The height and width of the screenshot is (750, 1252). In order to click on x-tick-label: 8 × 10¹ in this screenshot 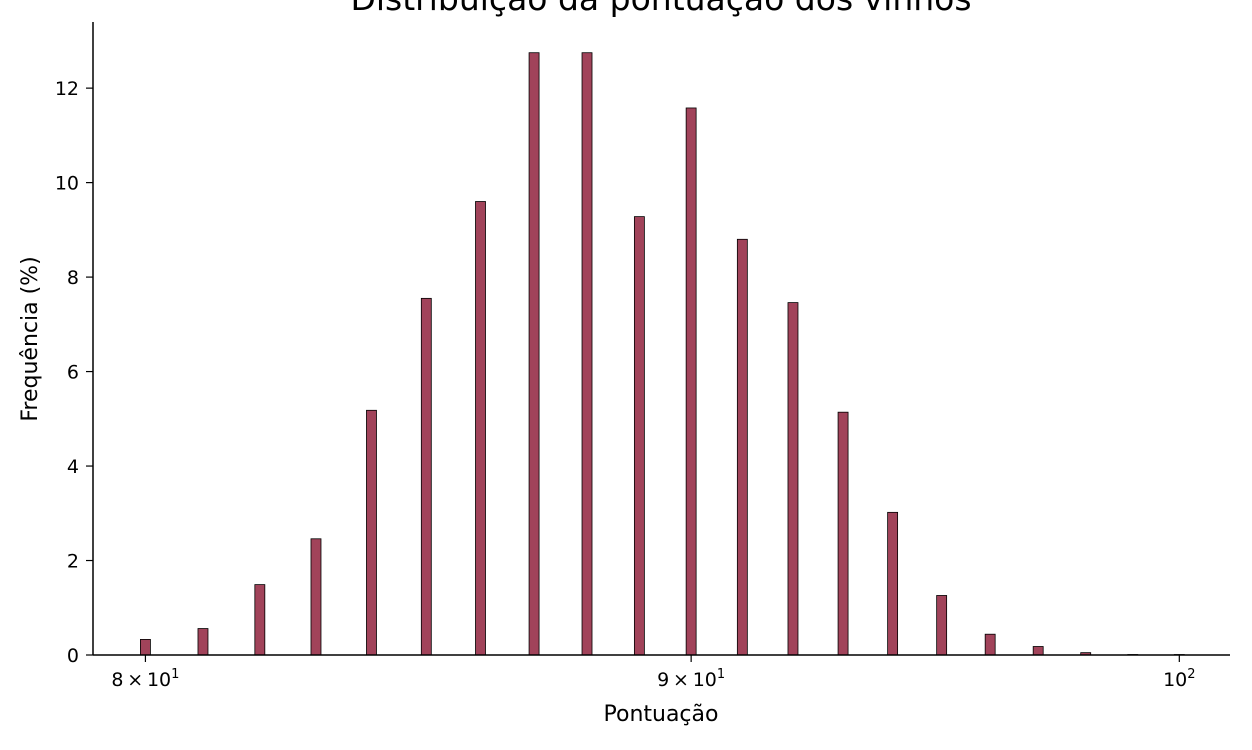, I will do `click(145, 679)`.